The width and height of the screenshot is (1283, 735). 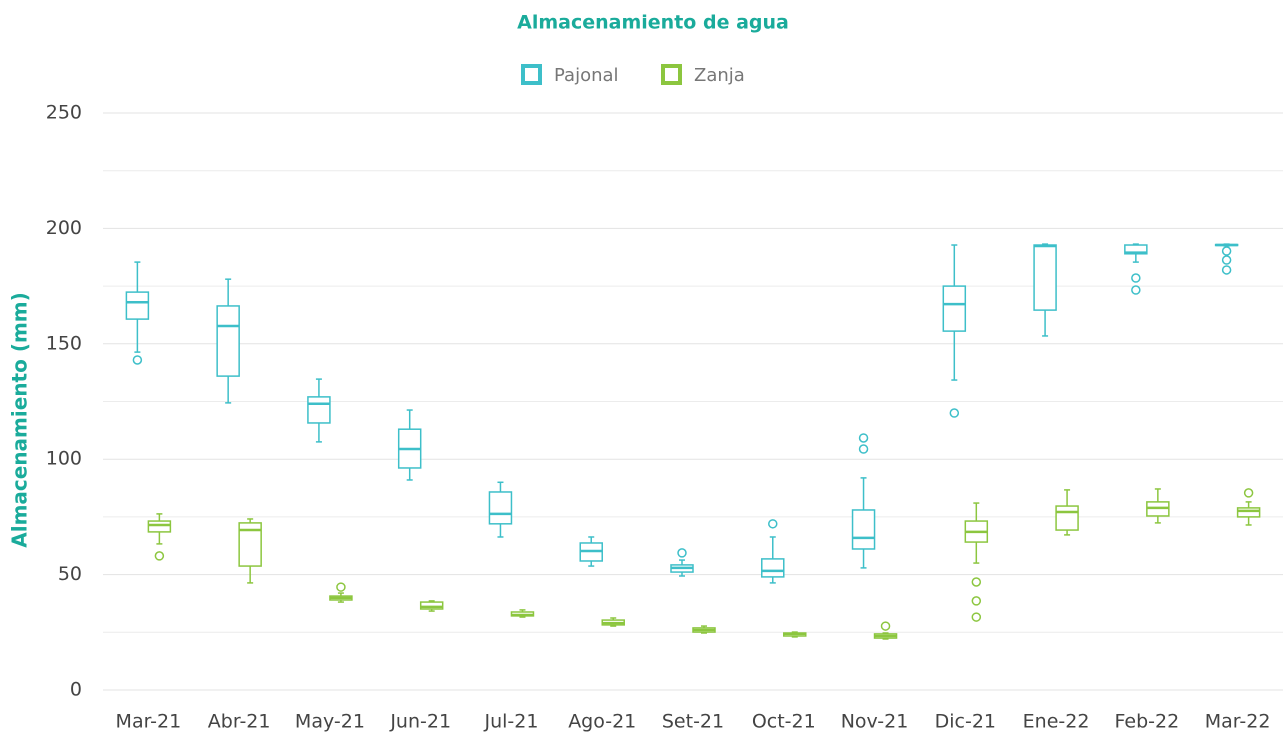 What do you see at coordinates (76, 690) in the screenshot?
I see `y-tick-label: 0` at bounding box center [76, 690].